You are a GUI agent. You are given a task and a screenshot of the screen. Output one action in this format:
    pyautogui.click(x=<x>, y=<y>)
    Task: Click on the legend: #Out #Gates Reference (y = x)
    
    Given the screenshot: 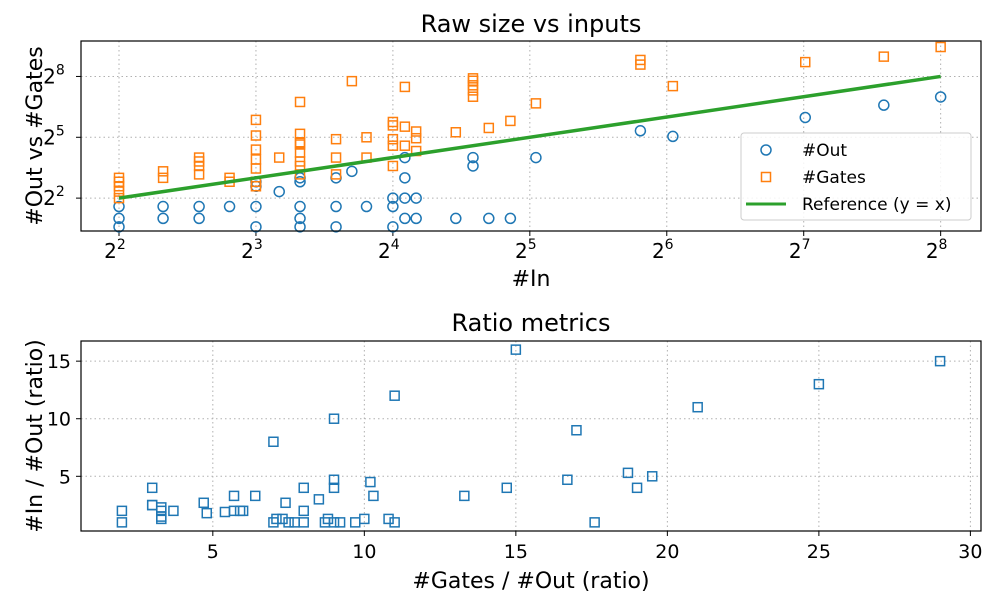 What is the action you would take?
    pyautogui.click(x=856, y=176)
    